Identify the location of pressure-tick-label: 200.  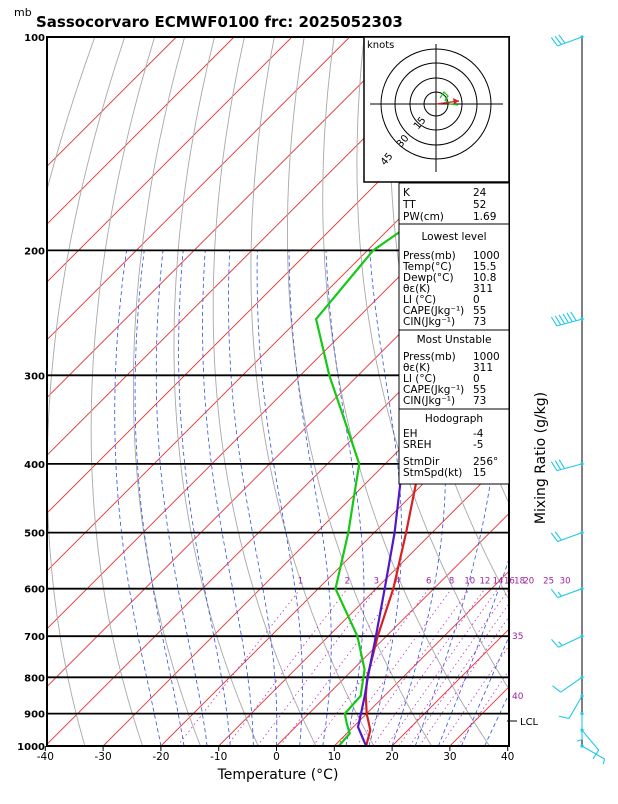
(34, 251).